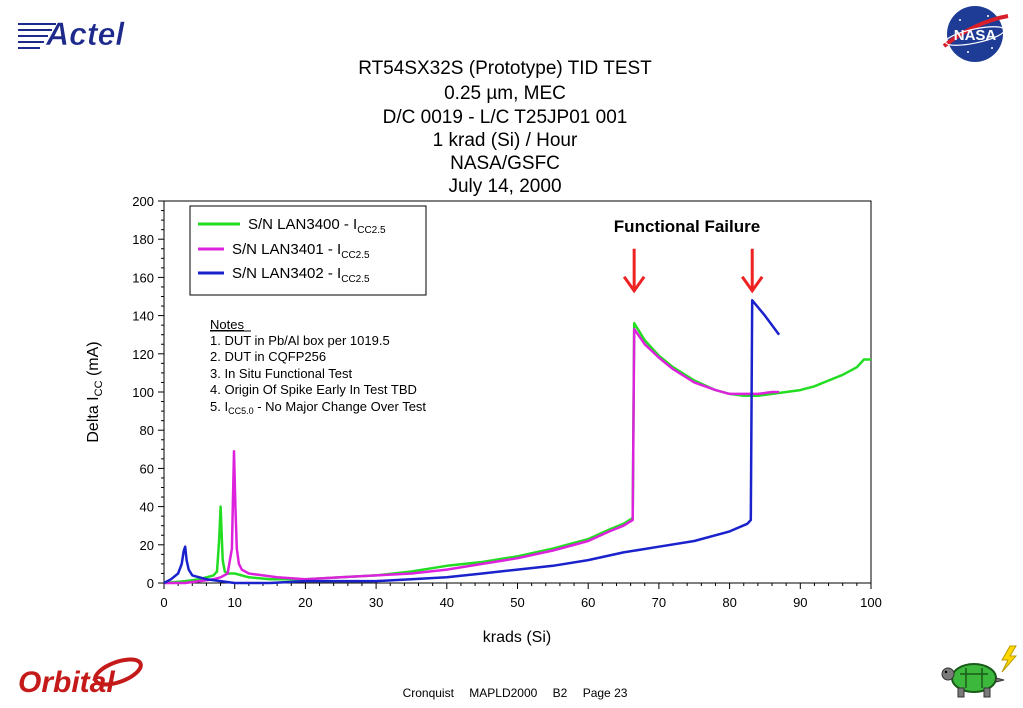  Describe the element at coordinates (517, 602) in the screenshot. I see `x-tick-label: 50` at that location.